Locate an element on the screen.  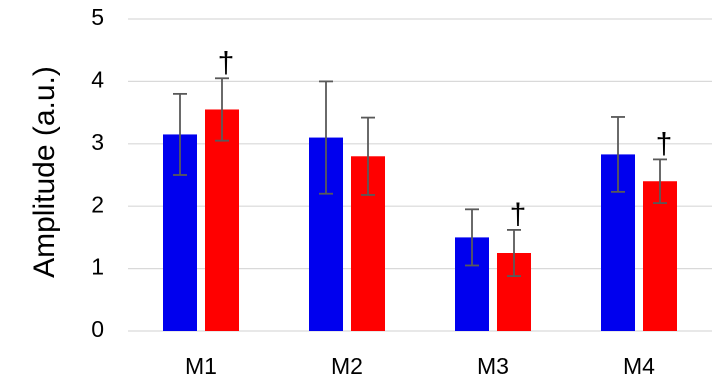
y-tick-labels: 0 1 2 3 4 5 is located at coordinates (97, 173).